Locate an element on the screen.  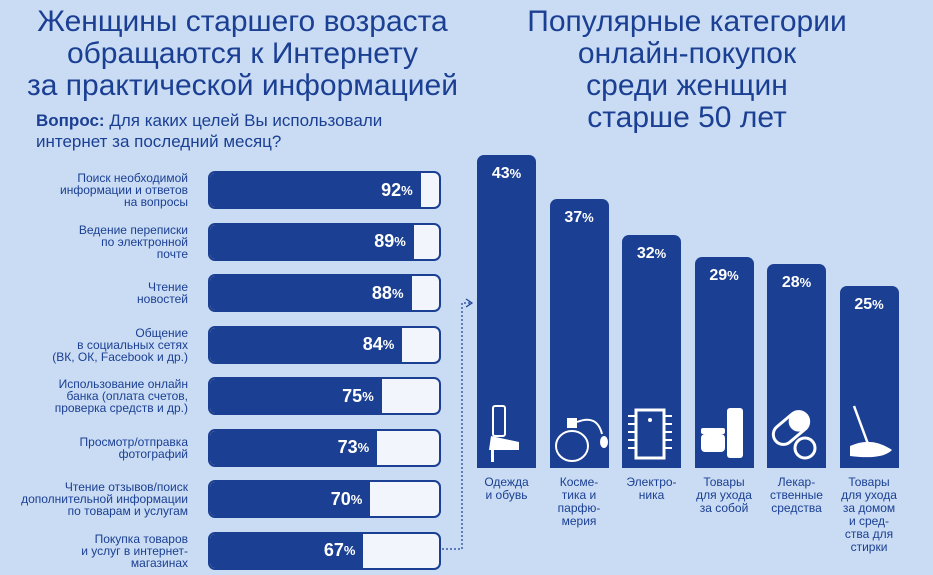
mop-icon is located at coordinates (870, 431).